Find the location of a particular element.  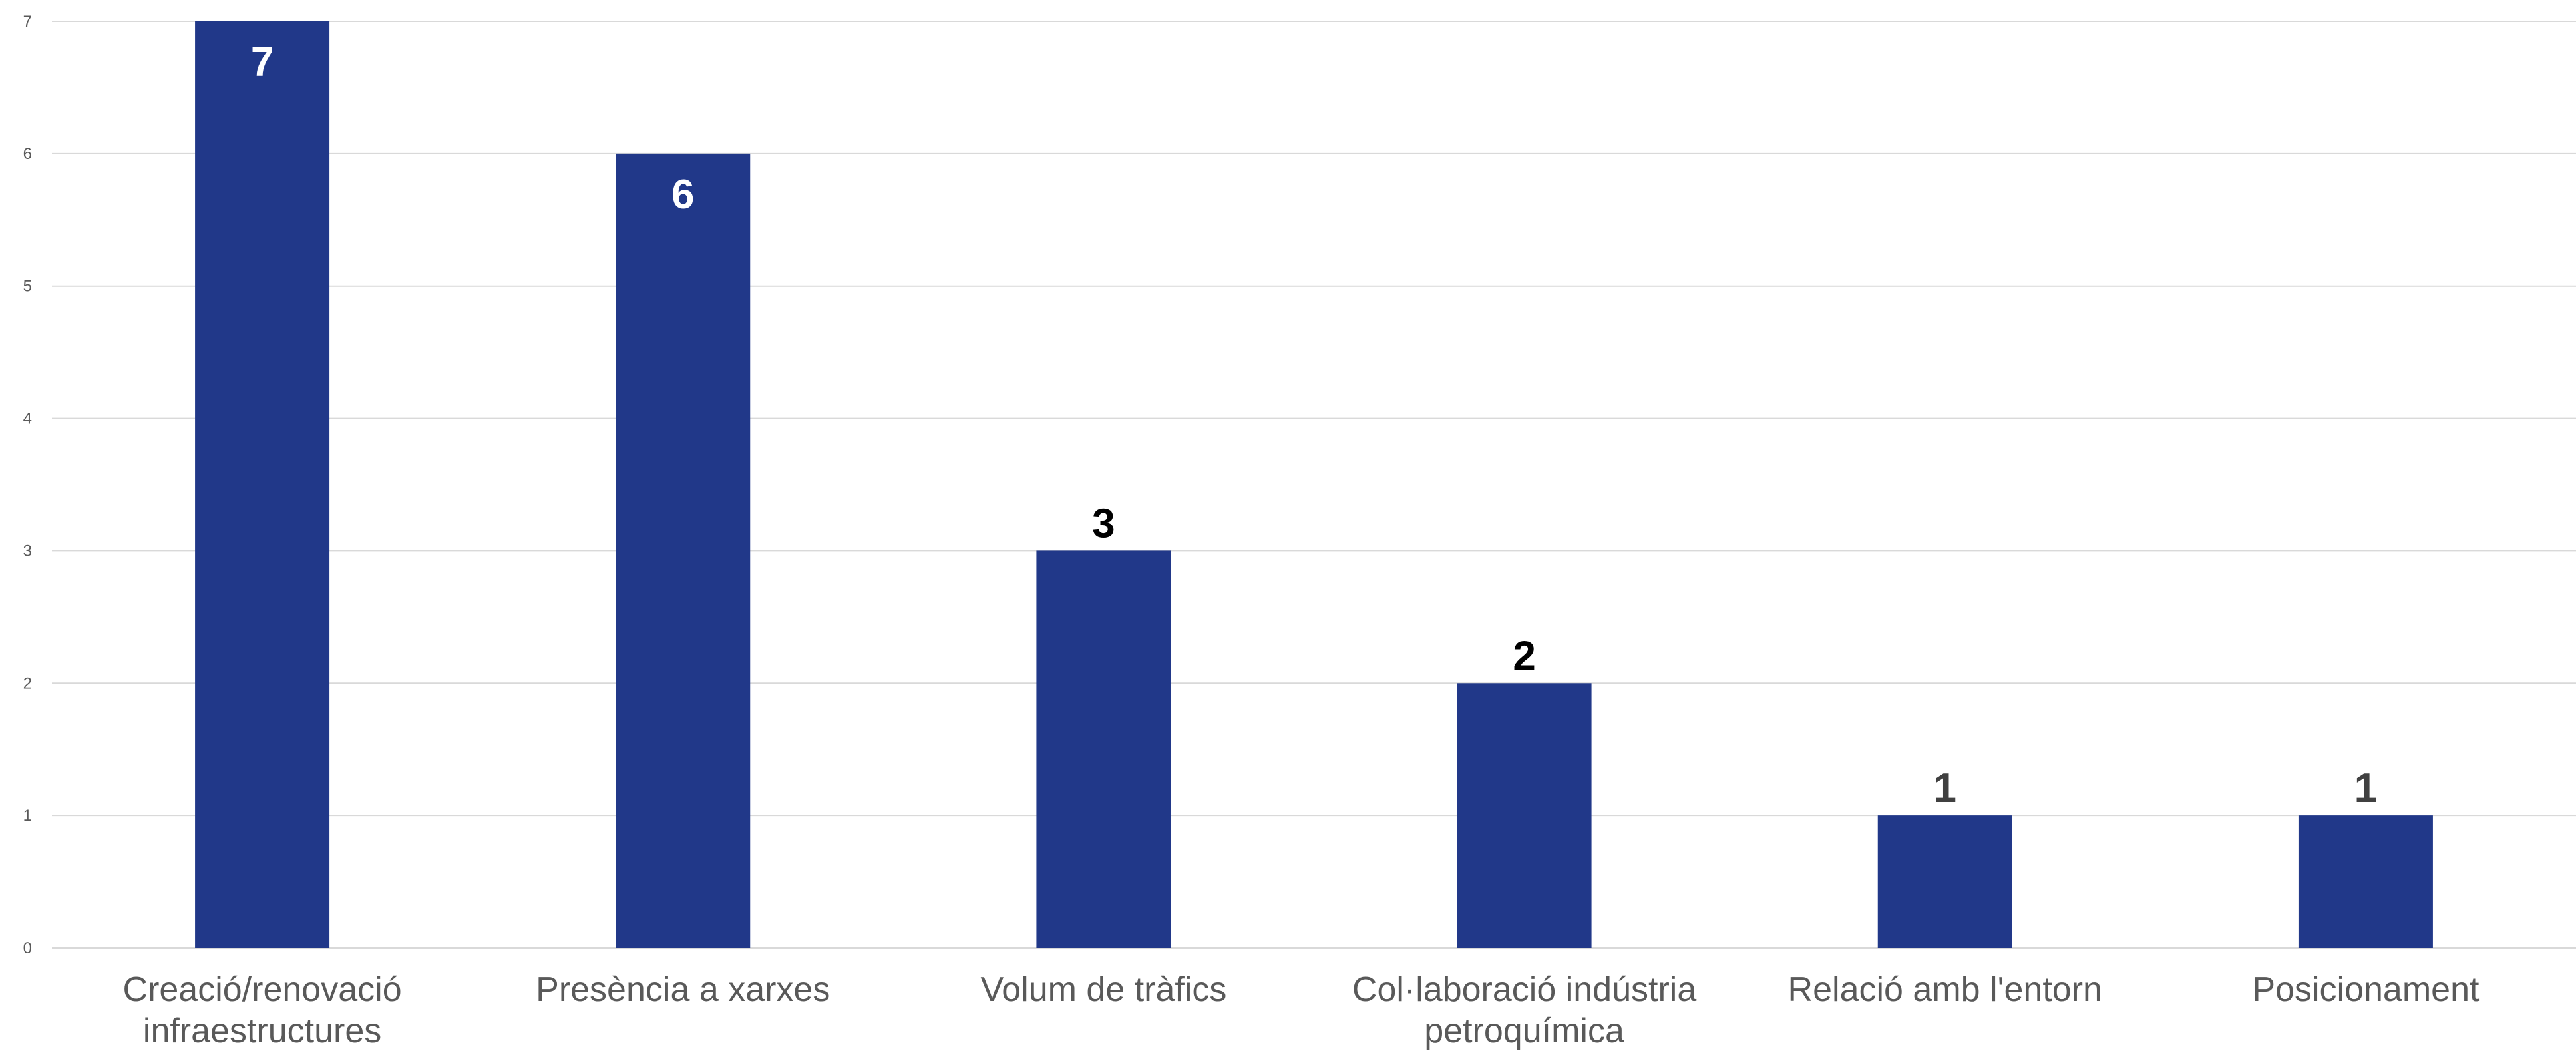

x-tick-label: Presència a xarxes is located at coordinates (683, 990).